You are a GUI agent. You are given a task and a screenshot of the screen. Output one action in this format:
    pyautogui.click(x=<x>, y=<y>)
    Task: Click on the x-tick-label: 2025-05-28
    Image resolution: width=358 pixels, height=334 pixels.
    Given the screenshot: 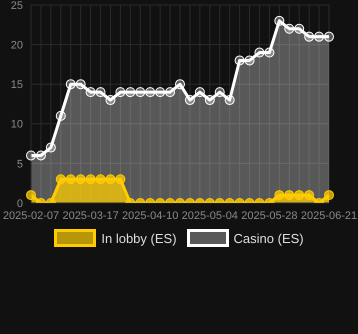 What is the action you would take?
    pyautogui.click(x=269, y=216)
    